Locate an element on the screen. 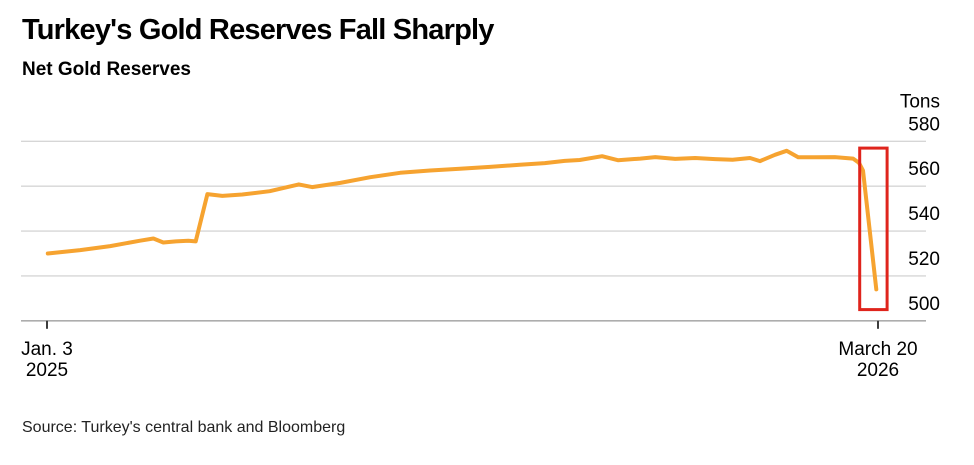 This screenshot has width=974, height=465. y-axis-tick-label: 520 is located at coordinates (924, 259).